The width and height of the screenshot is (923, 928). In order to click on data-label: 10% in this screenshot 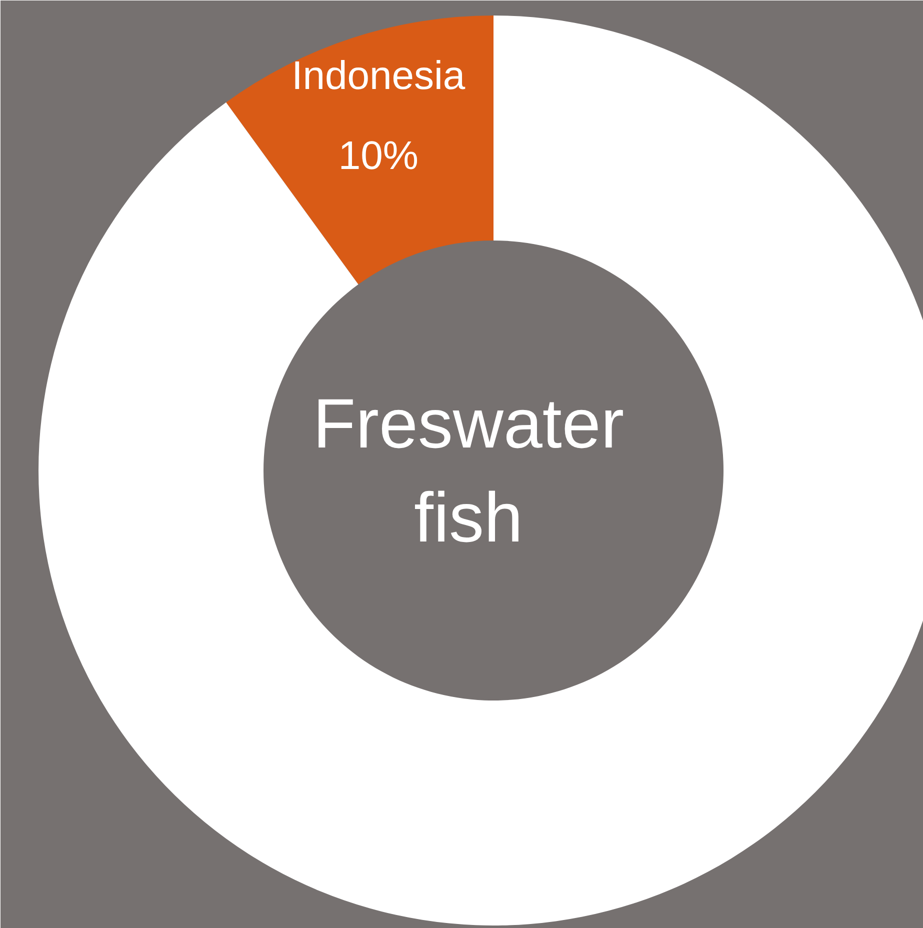, I will do `click(378, 156)`.